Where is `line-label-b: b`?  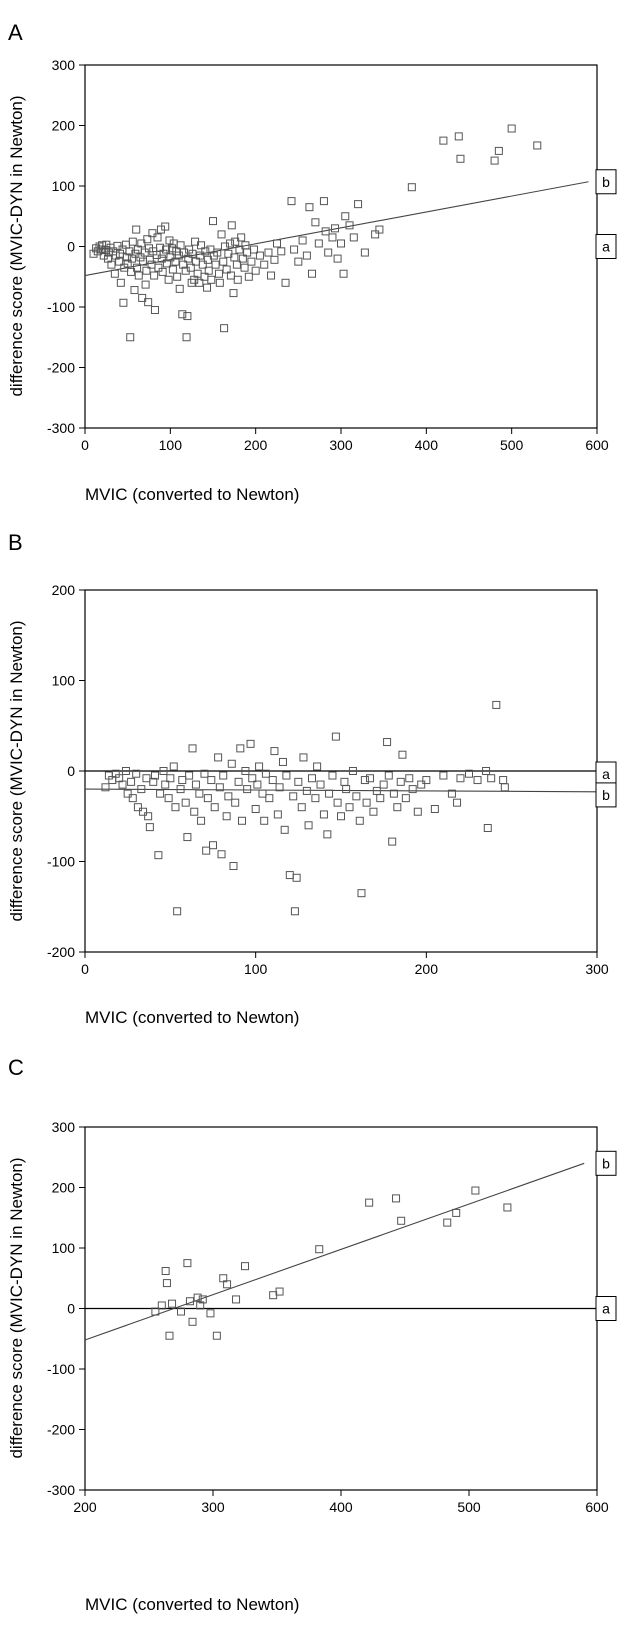 line-label-b: b is located at coordinates (606, 795).